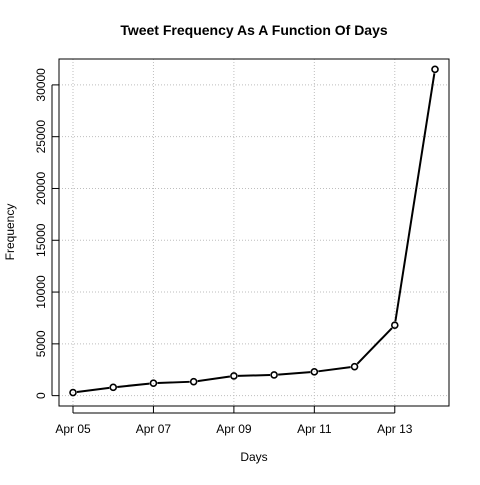 This screenshot has width=480, height=485. Describe the element at coordinates (41, 85) in the screenshot. I see `y-tick-label: 30000` at that location.